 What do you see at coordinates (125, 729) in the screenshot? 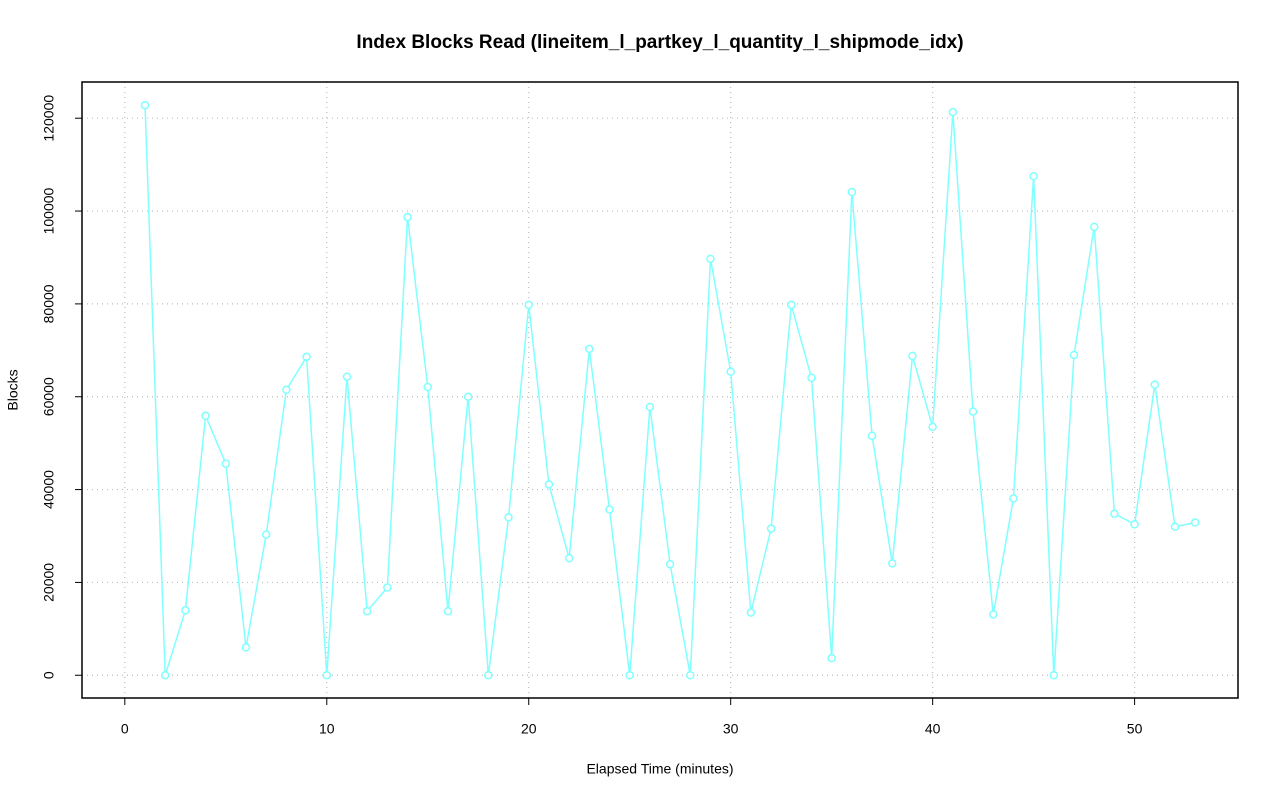
I see `x-tick-label: 0` at bounding box center [125, 729].